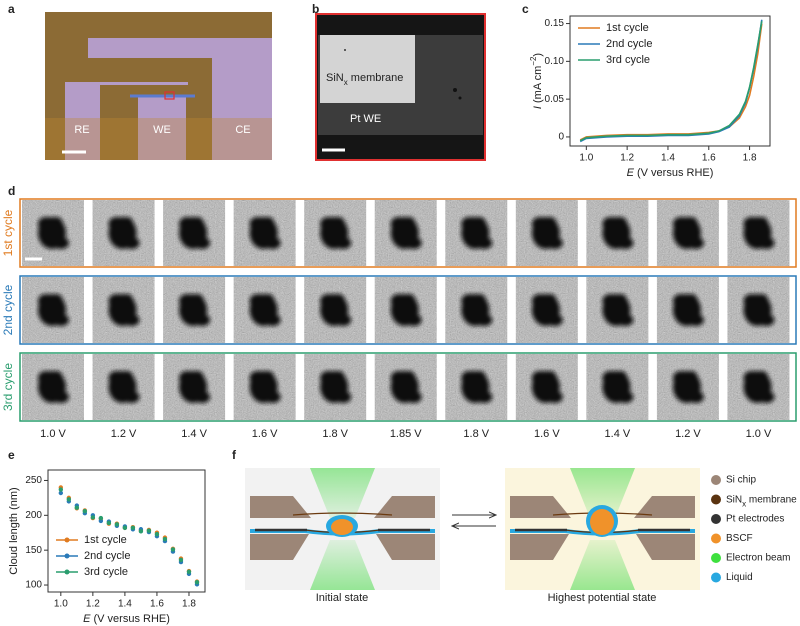 The image size is (800, 626). I want to click on legend-label: Pt electrodes, so click(755, 519).